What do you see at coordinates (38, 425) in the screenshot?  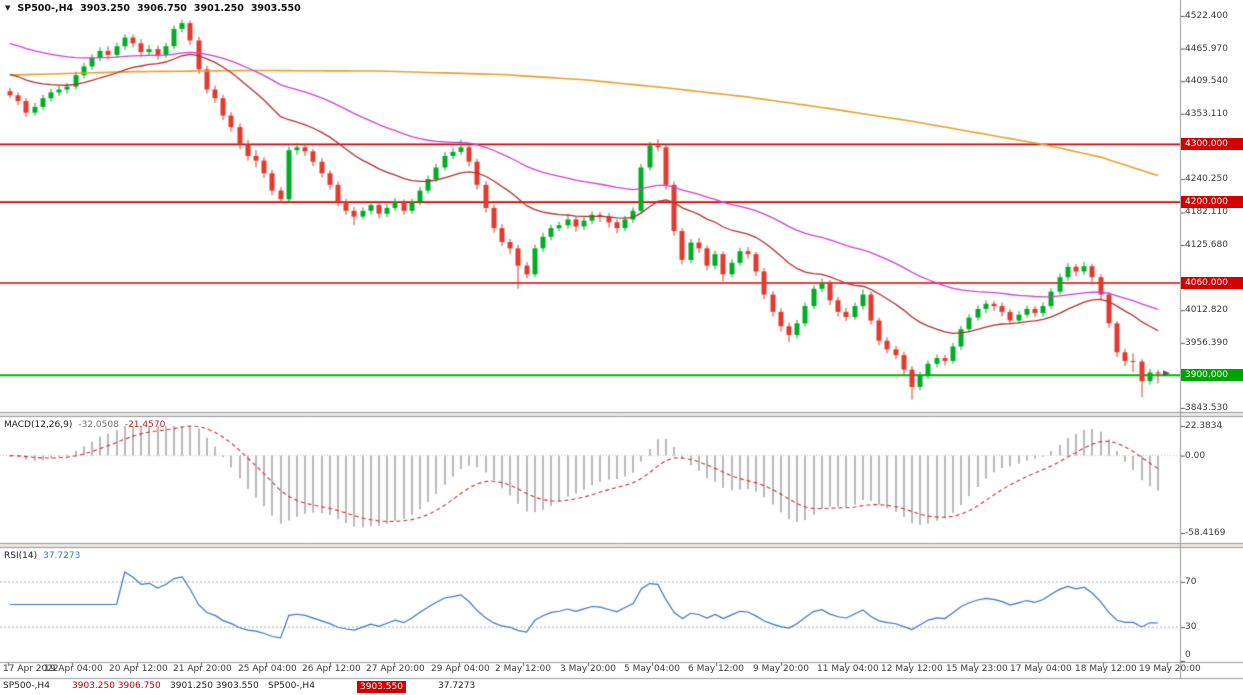 I see `macd-title: MACD(12,26,9)` at bounding box center [38, 425].